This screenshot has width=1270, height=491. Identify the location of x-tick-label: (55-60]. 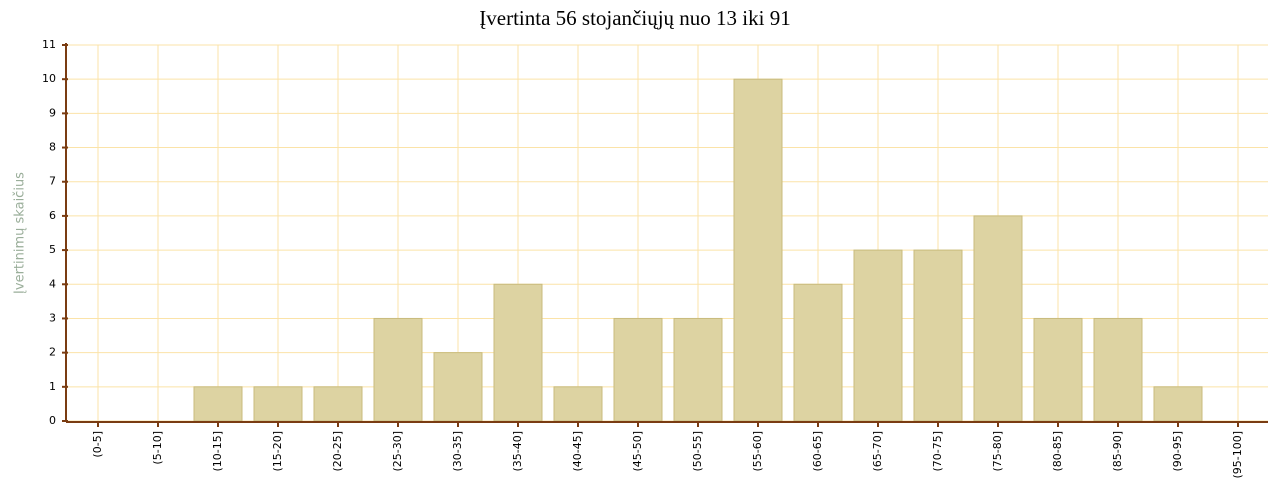
(757, 451).